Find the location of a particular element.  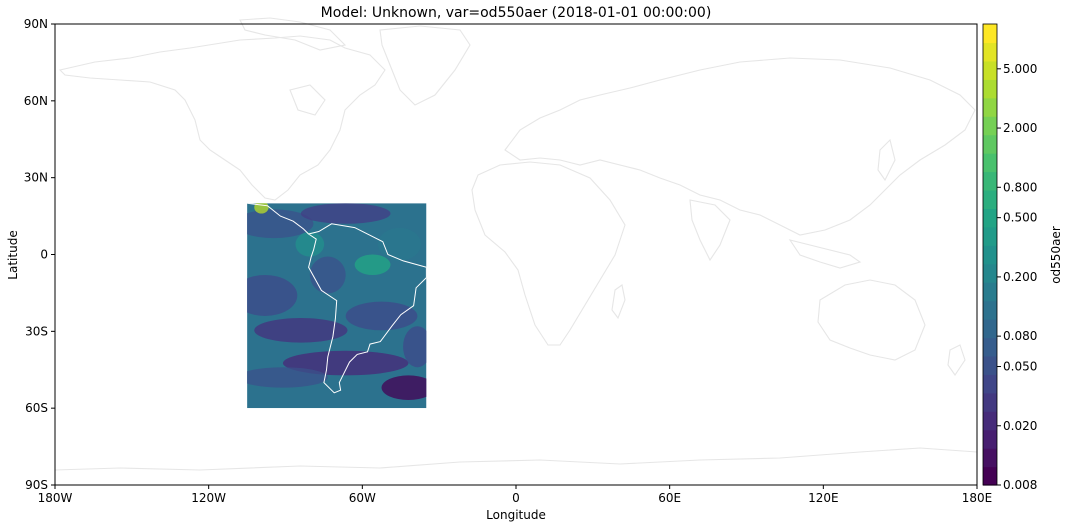

colorbar-label: od550aer is located at coordinates (1056, 255).